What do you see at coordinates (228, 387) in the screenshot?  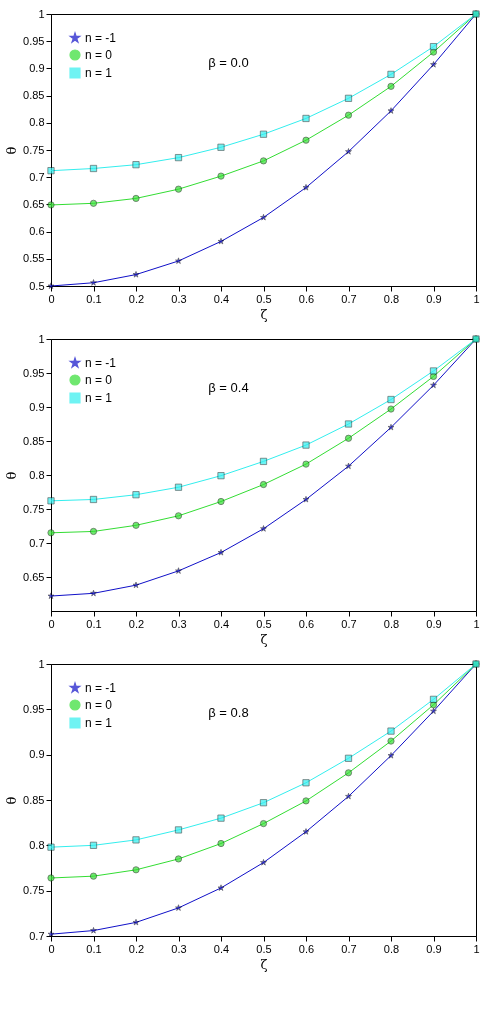 I see `annotation: β = 0.4` at bounding box center [228, 387].